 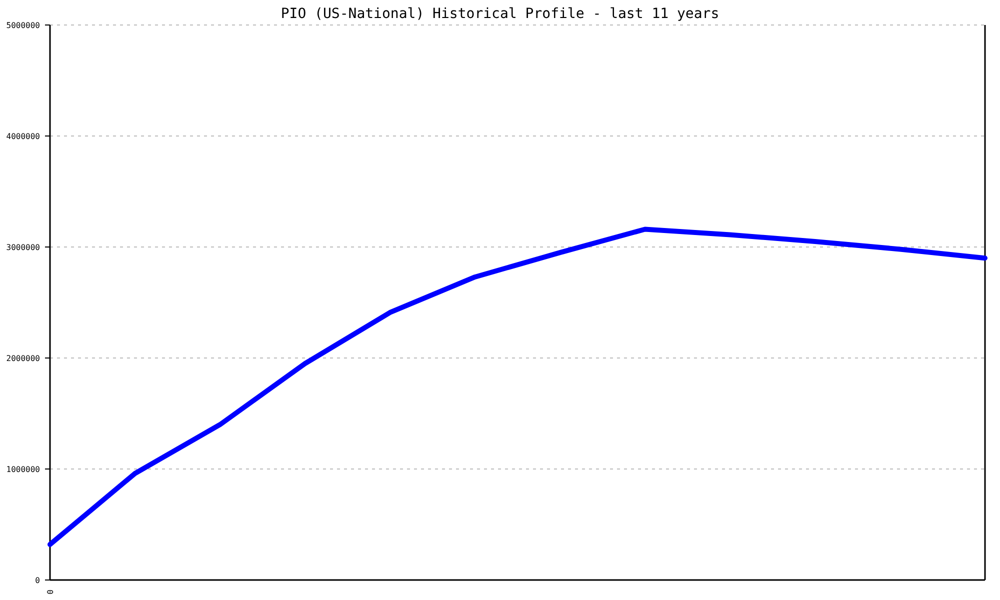 I want to click on y-tick-label: 2000000, so click(x=23, y=358).